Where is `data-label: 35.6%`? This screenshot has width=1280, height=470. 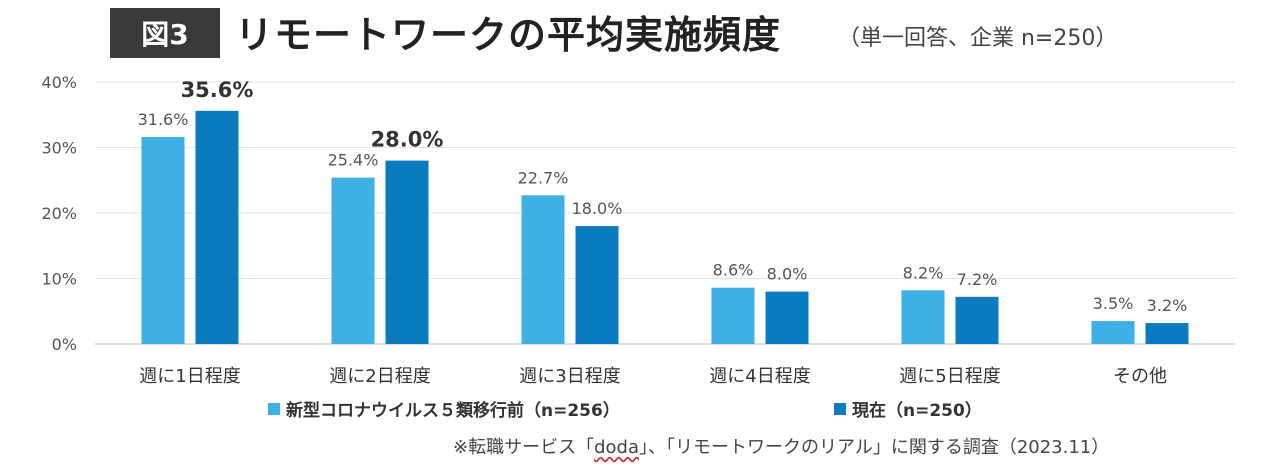 data-label: 35.6% is located at coordinates (217, 90).